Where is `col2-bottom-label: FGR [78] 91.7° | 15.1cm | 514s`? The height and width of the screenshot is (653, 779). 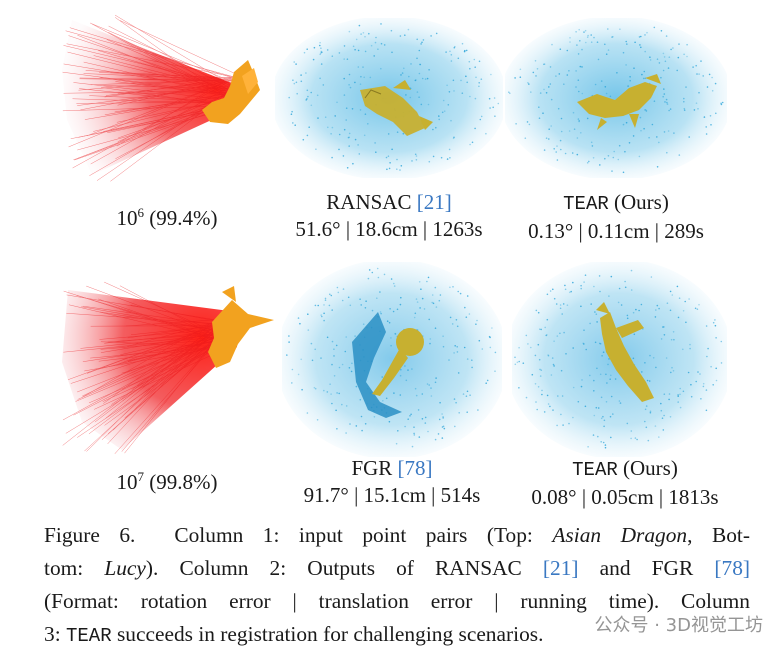
col2-bottom-label: FGR [78] 91.7° | 15.1cm | 514s is located at coordinates (392, 482).